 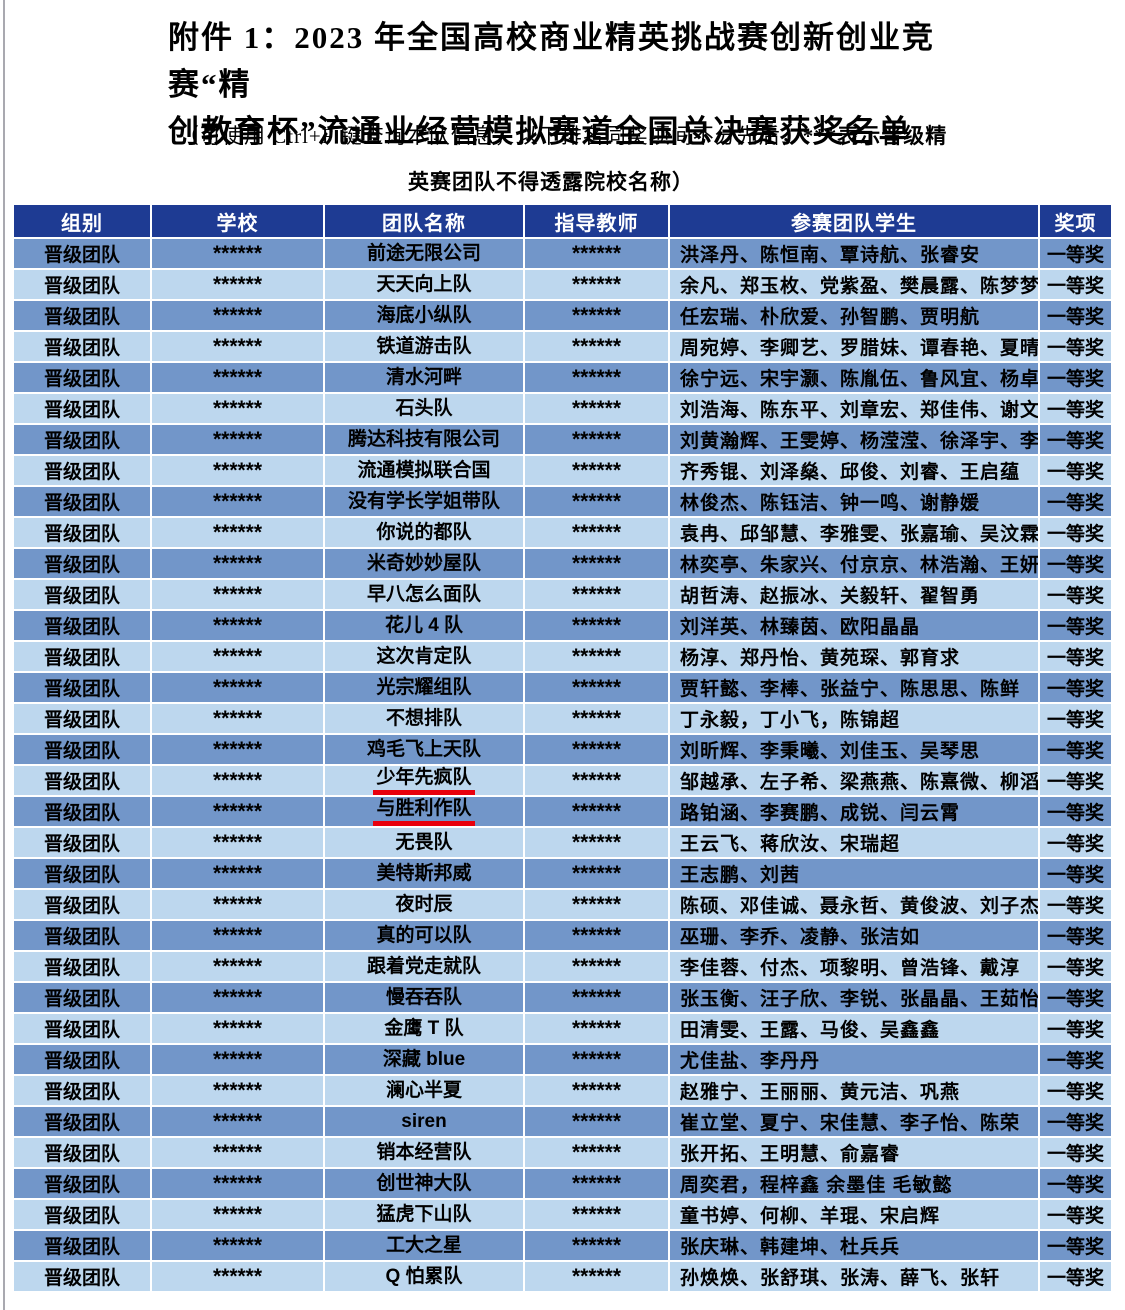 I want to click on col-header-group: 组别, so click(x=82, y=221).